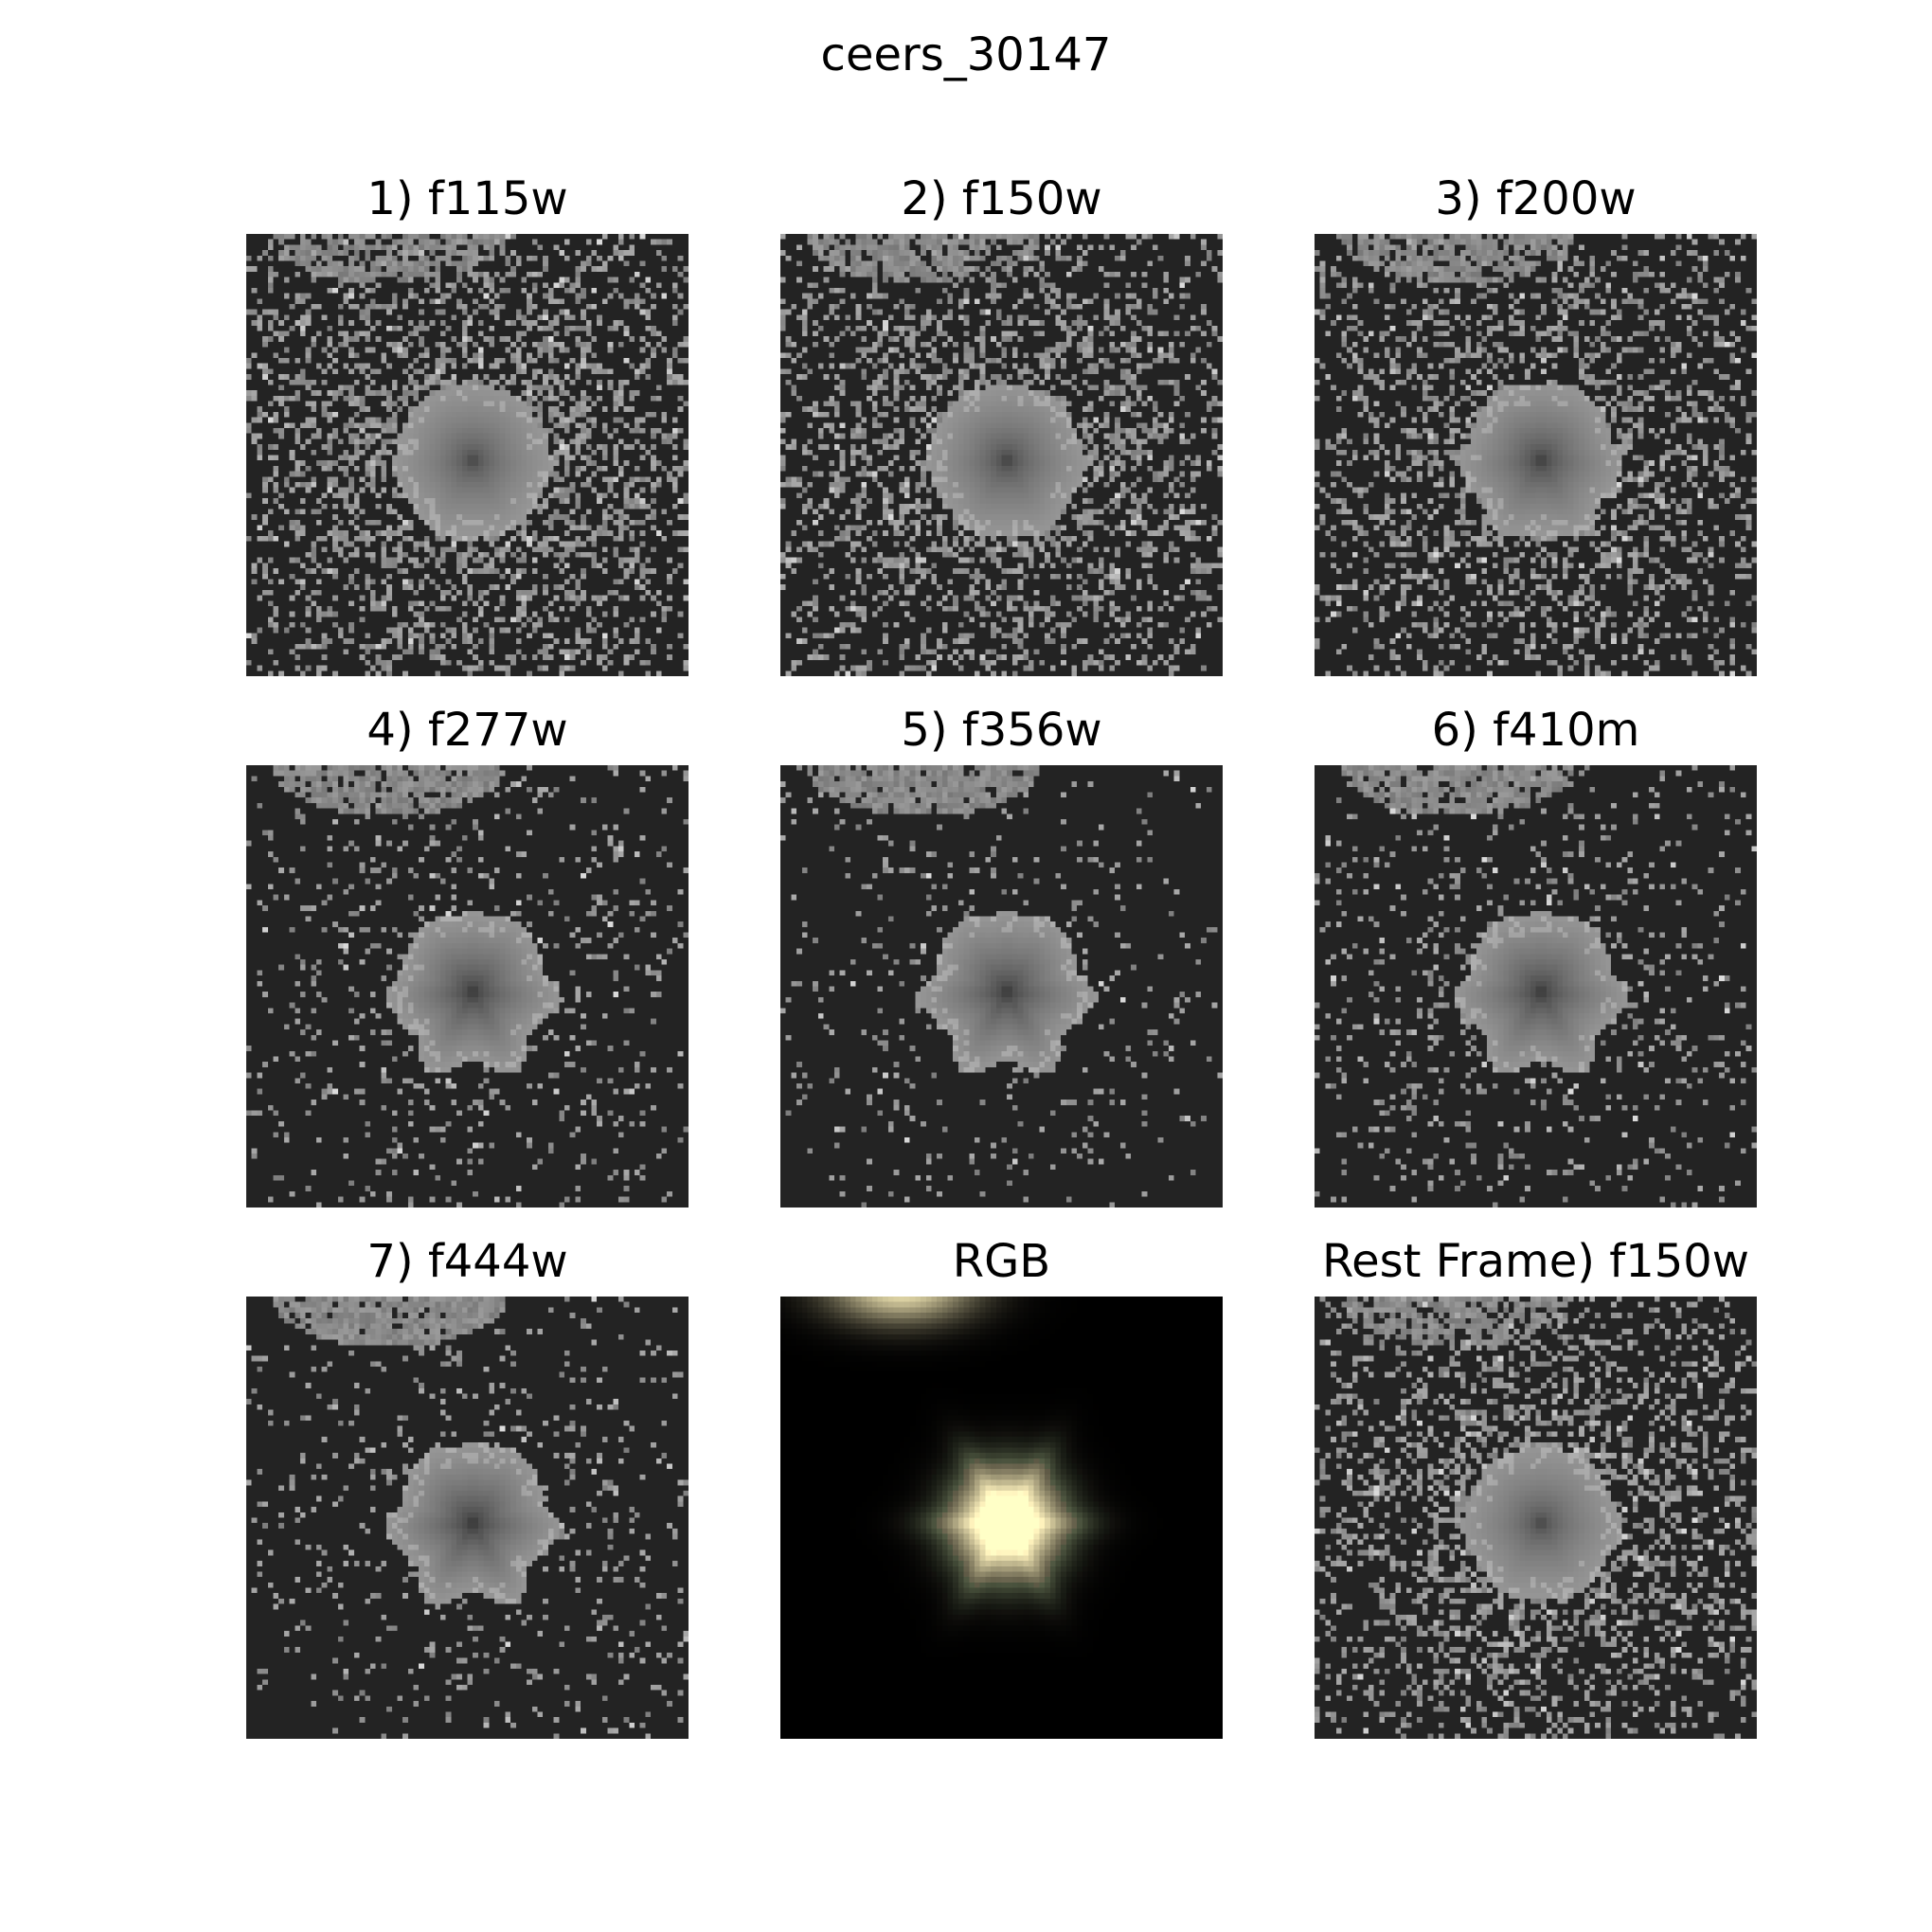 The height and width of the screenshot is (1932, 1932). I want to click on panel-title: 2) f150w, so click(1001, 198).